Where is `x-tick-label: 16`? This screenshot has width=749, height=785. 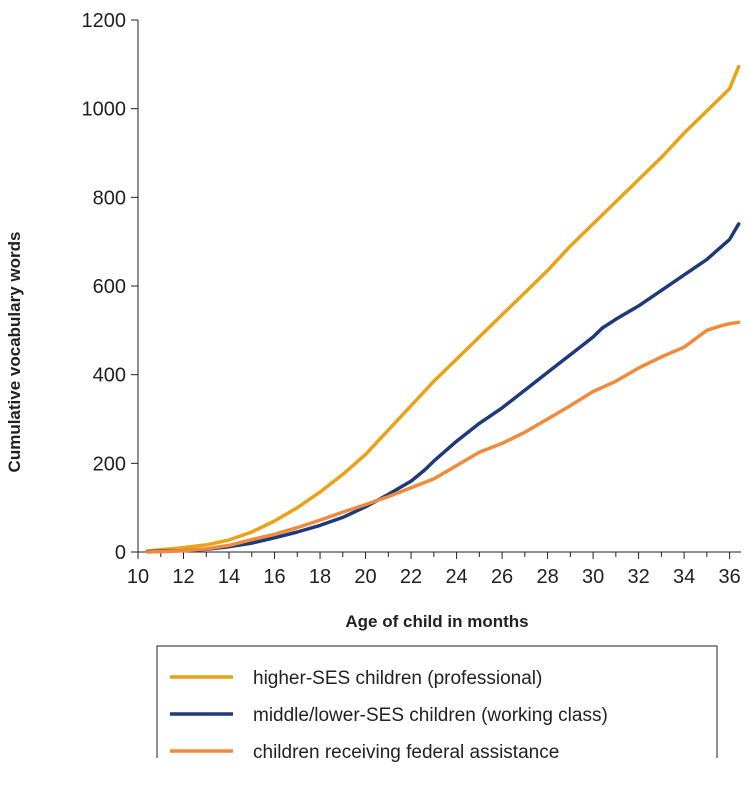 x-tick-label: 16 is located at coordinates (274, 577).